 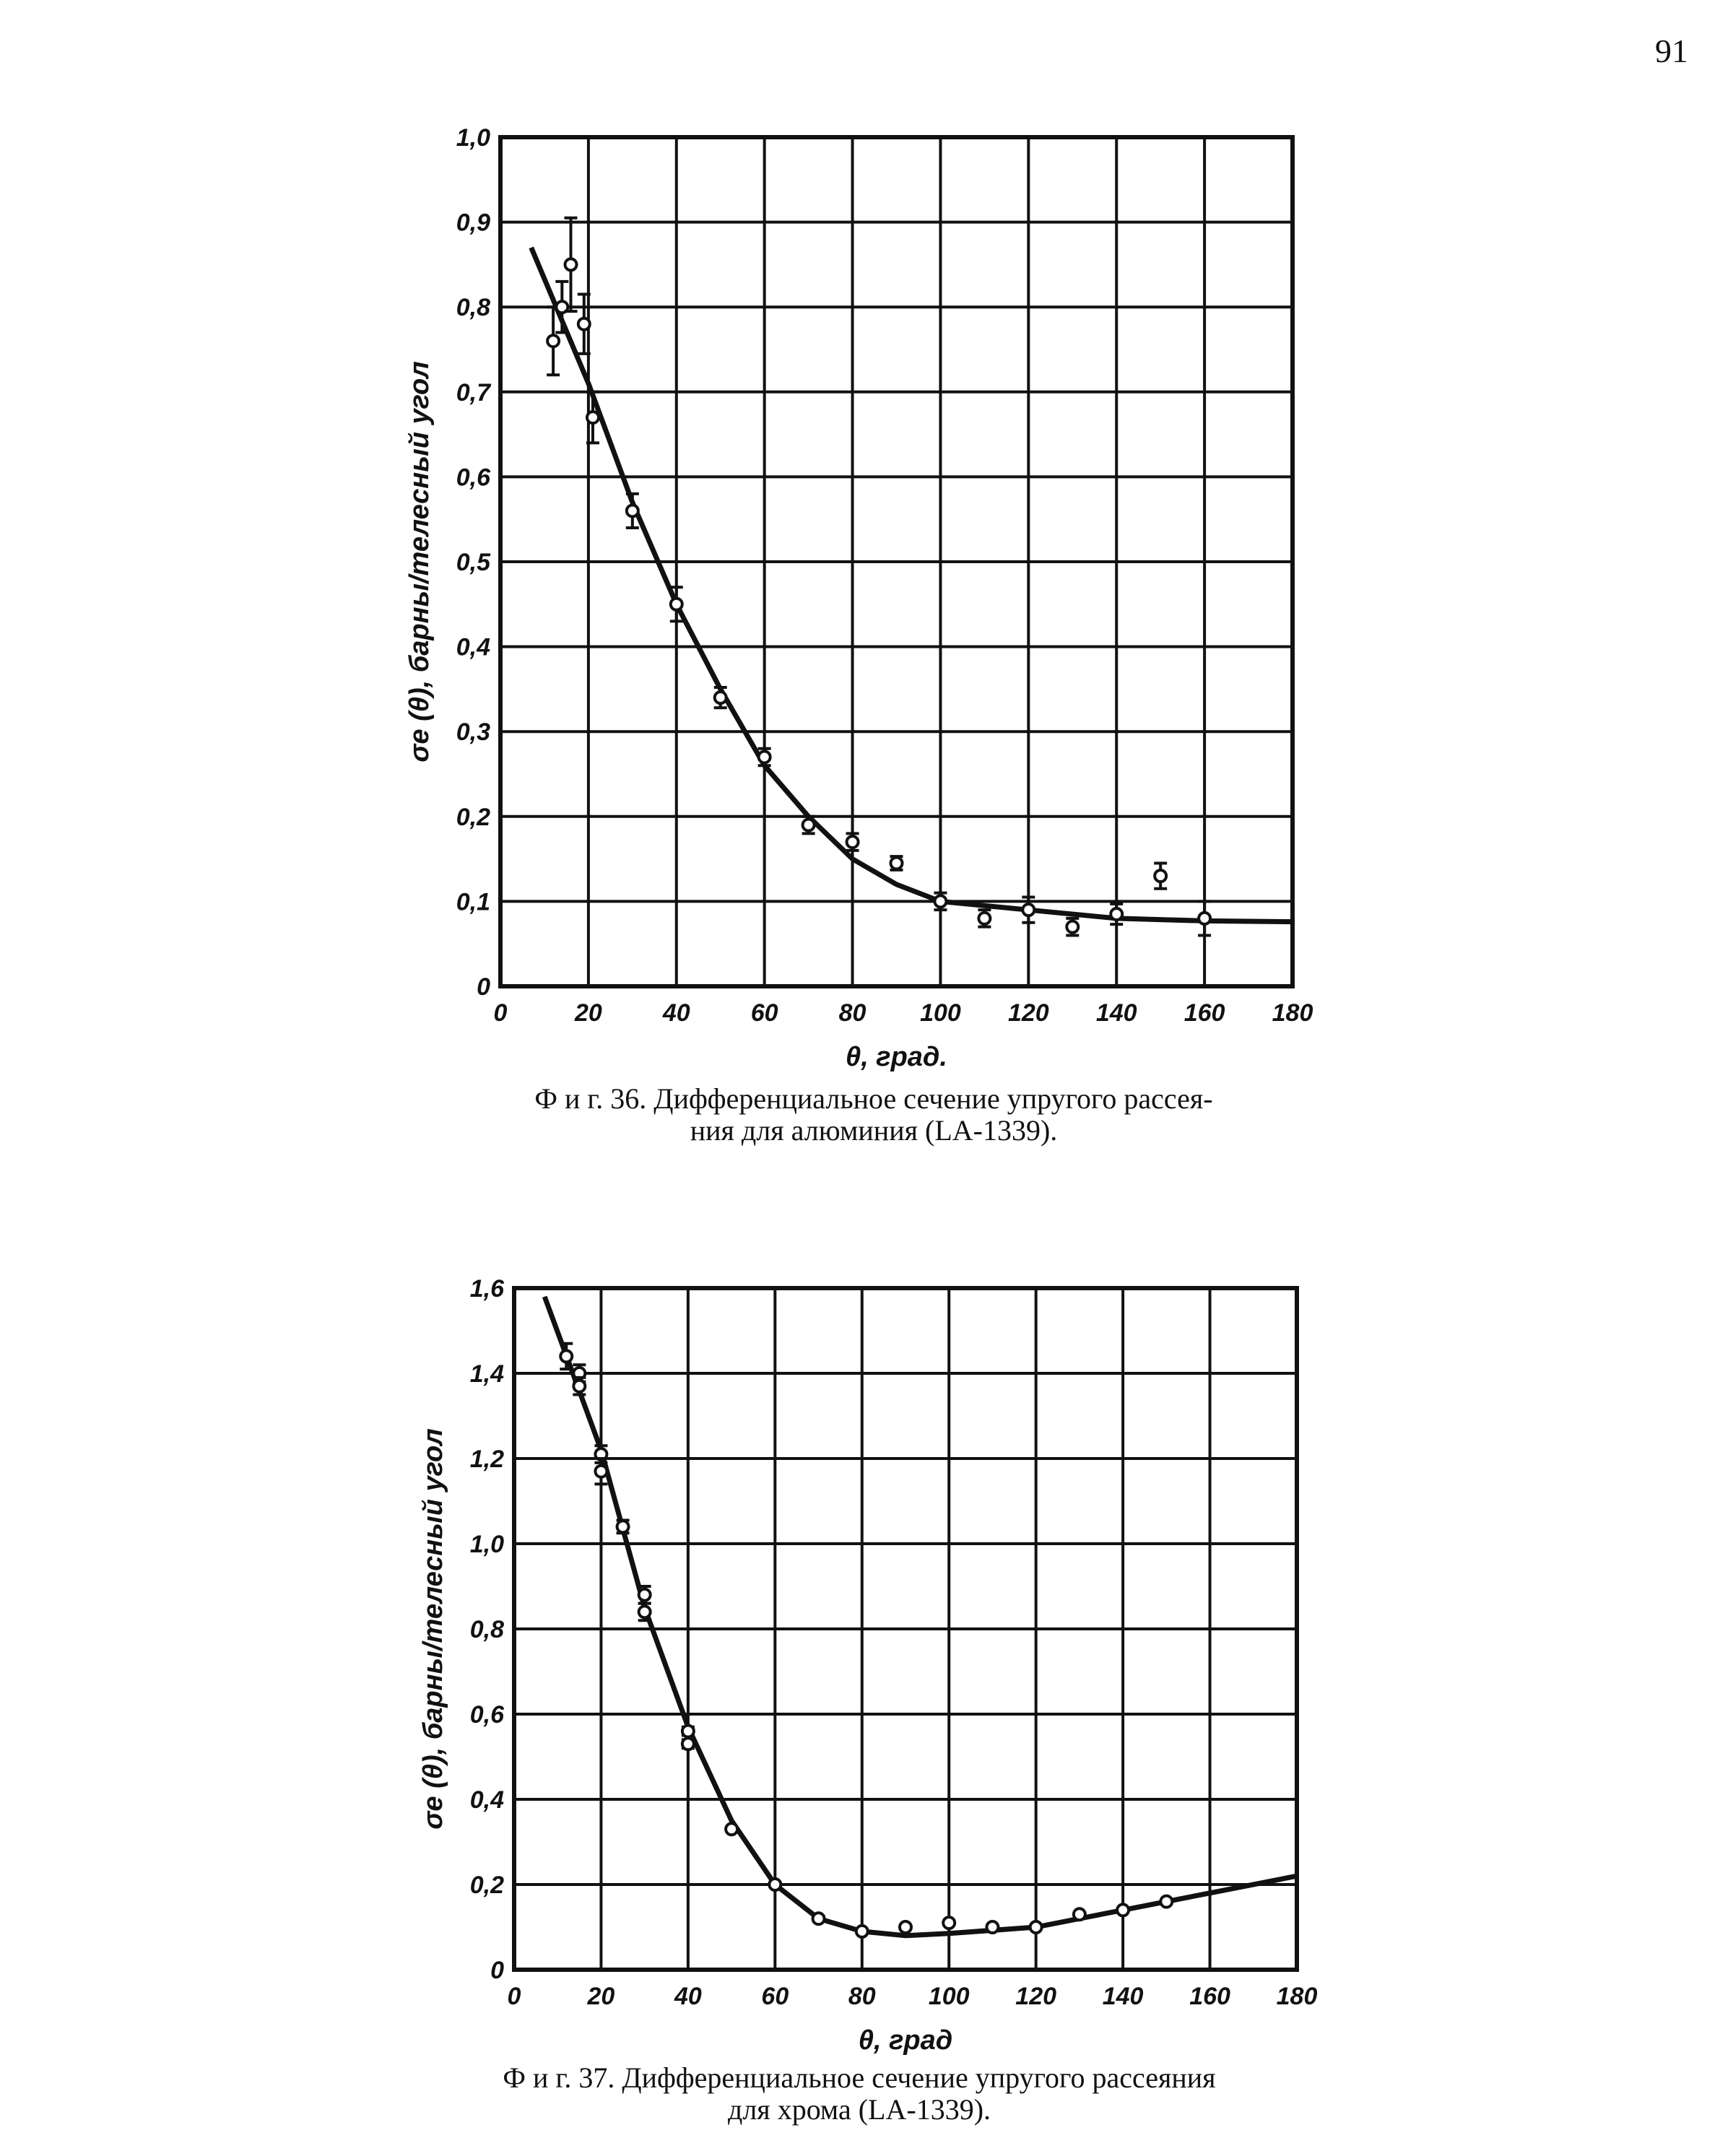 What do you see at coordinates (473, 562) in the screenshot?
I see `y-tick-label: 0,5` at bounding box center [473, 562].